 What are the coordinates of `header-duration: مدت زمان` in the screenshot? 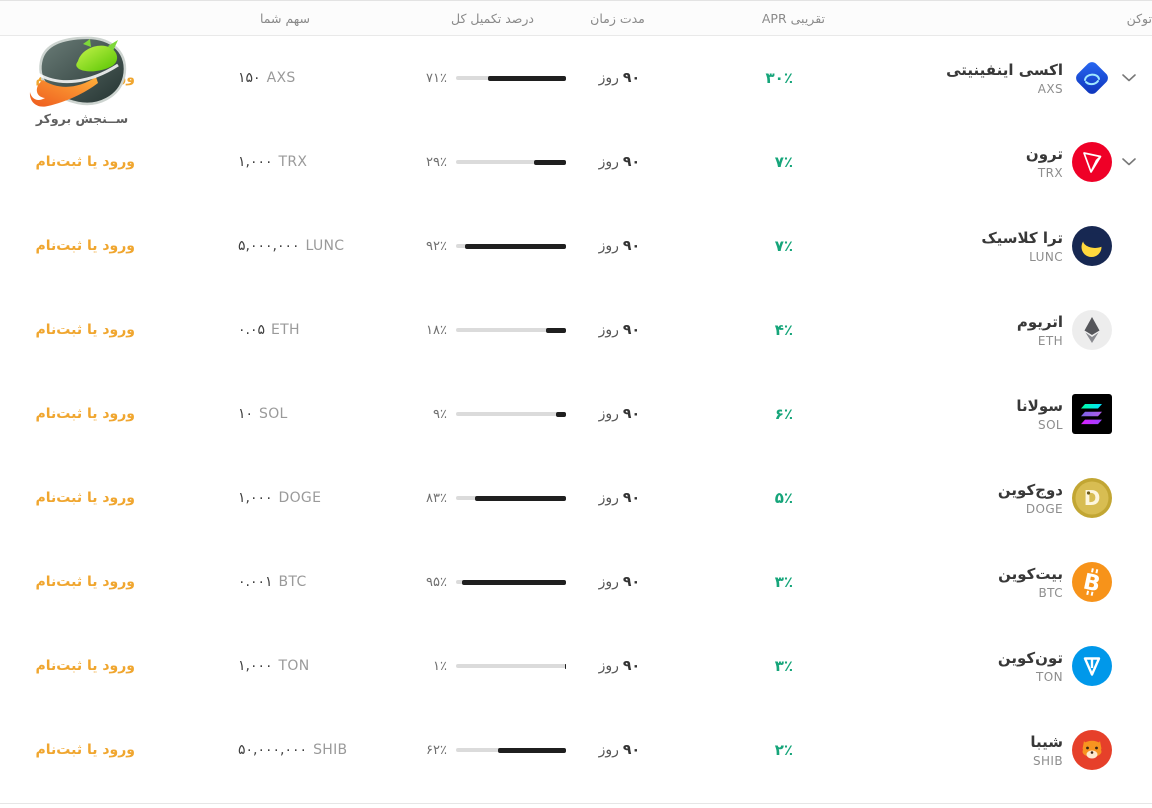 It's located at (617, 18).